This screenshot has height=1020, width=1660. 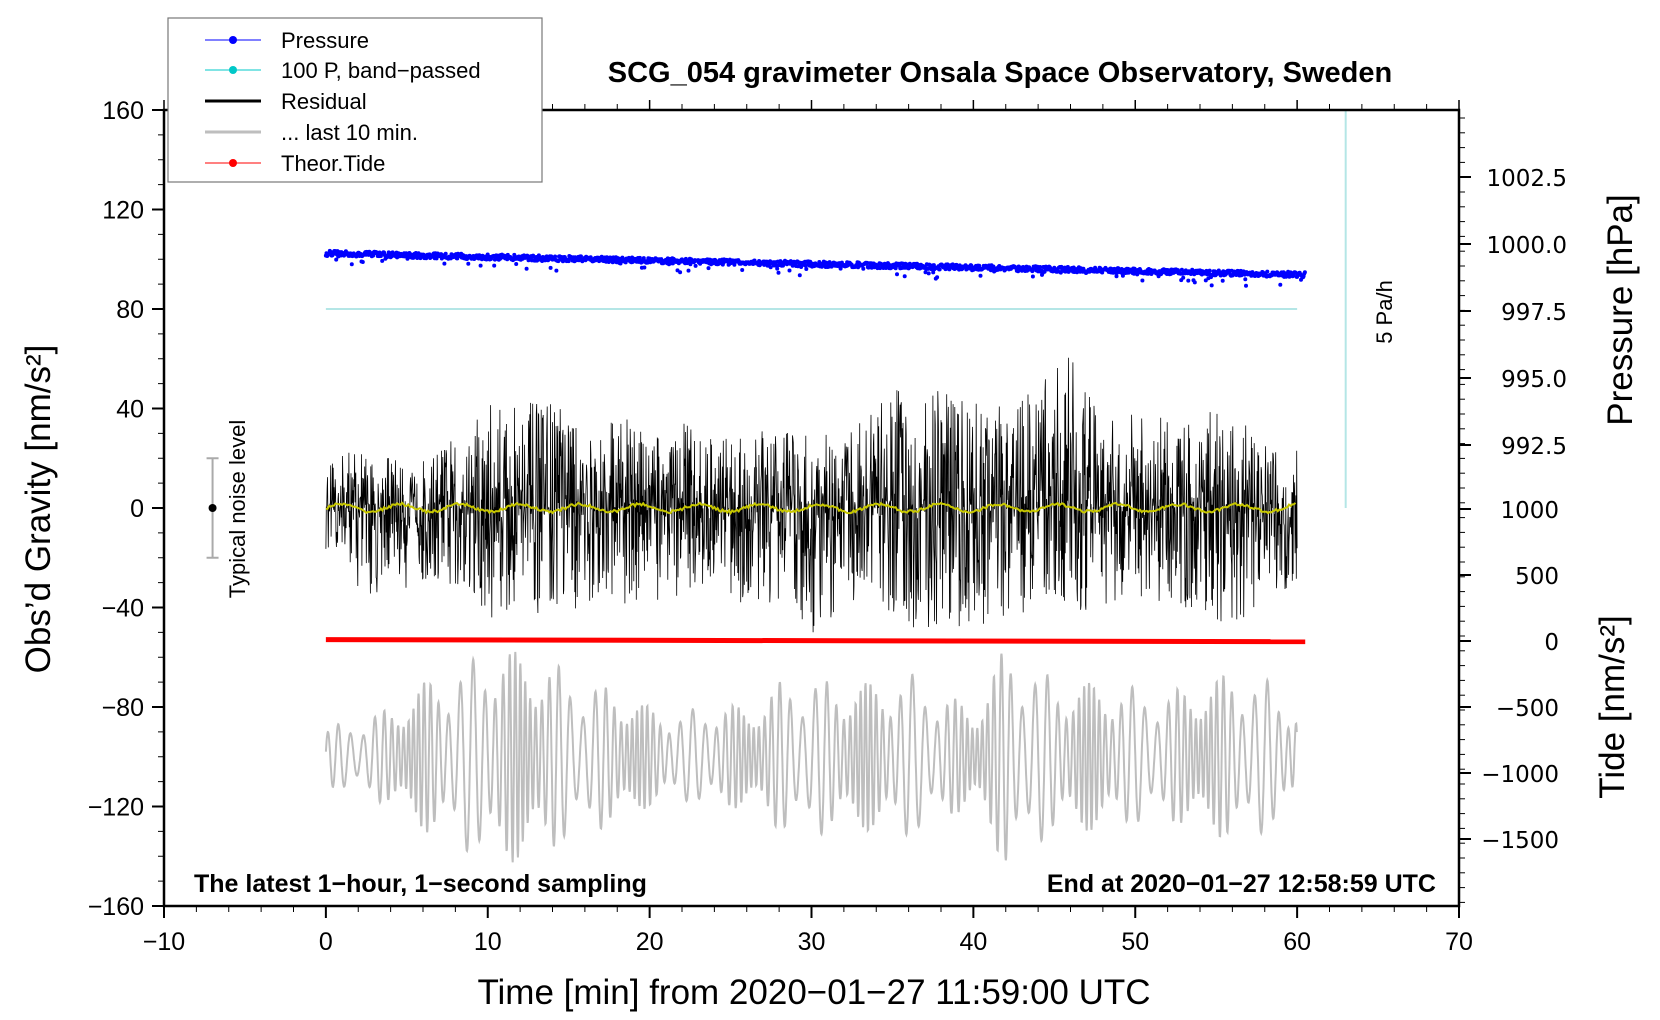 I want to click on tide-tick-label: 500, so click(x=1537, y=577).